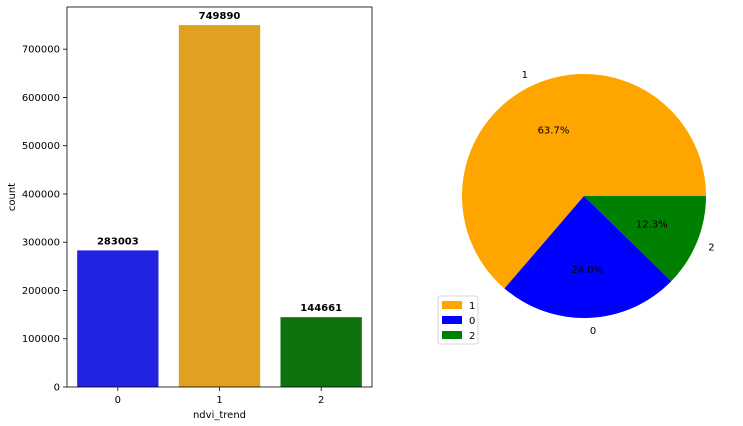  I want to click on x-tick-label-0: 0, so click(118, 400).